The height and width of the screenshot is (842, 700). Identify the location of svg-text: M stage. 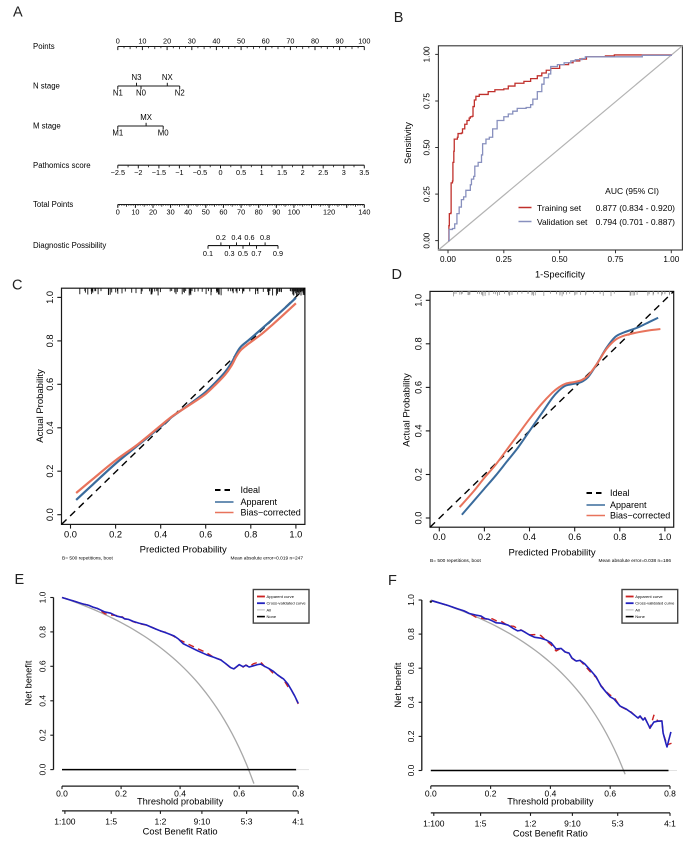
(47, 126).